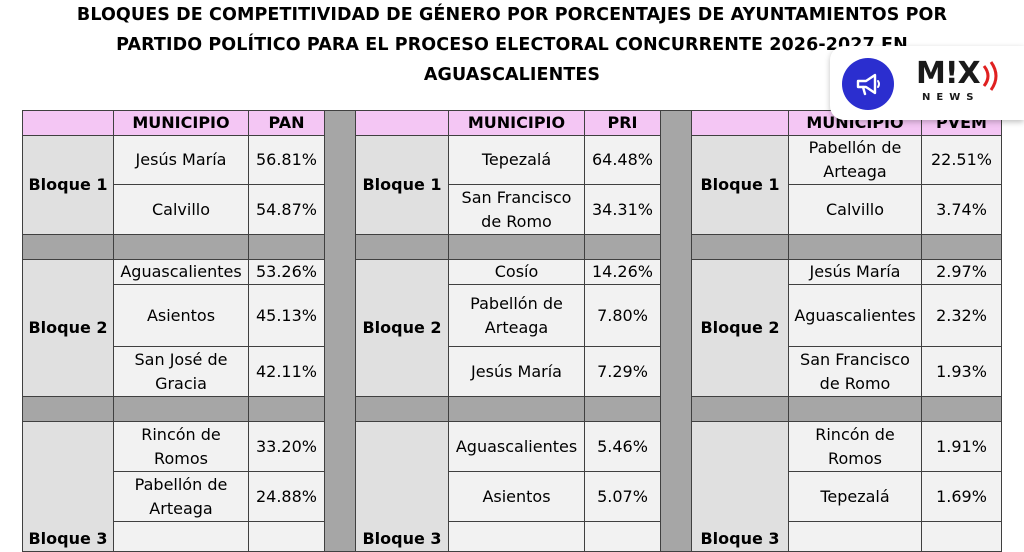 Image resolution: width=1024 pixels, height=552 pixels. What do you see at coordinates (286, 272) in the screenshot?
I see `percentage-cell: 53.26%` at bounding box center [286, 272].